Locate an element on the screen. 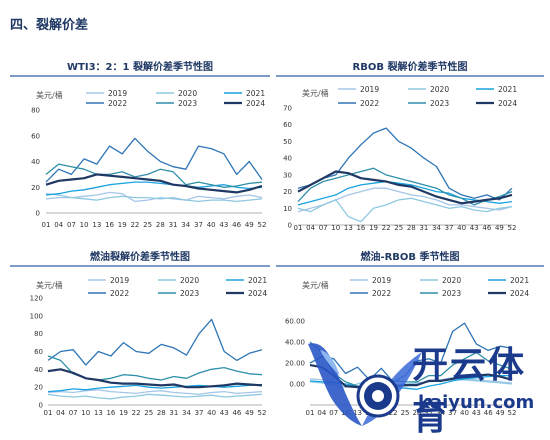 The width and height of the screenshot is (550, 440). y-tick-label: 60.00 is located at coordinates (295, 322).